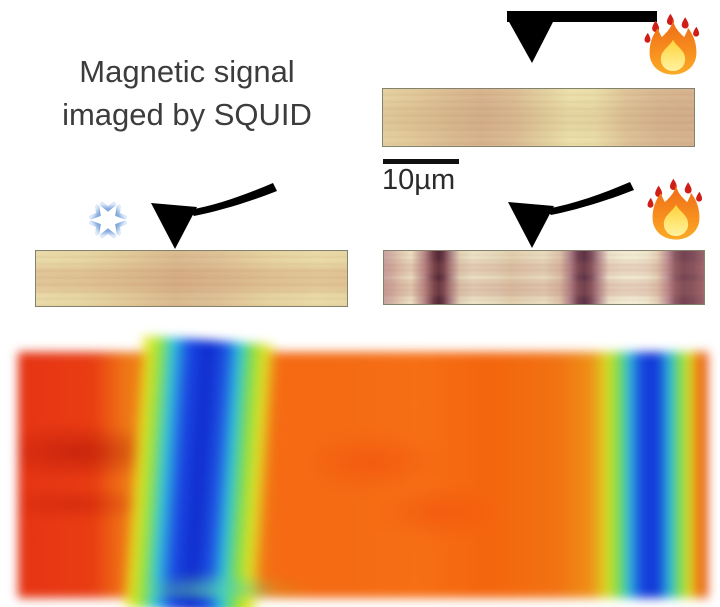  I want to click on scale-bar-label: 10µm, so click(419, 180).